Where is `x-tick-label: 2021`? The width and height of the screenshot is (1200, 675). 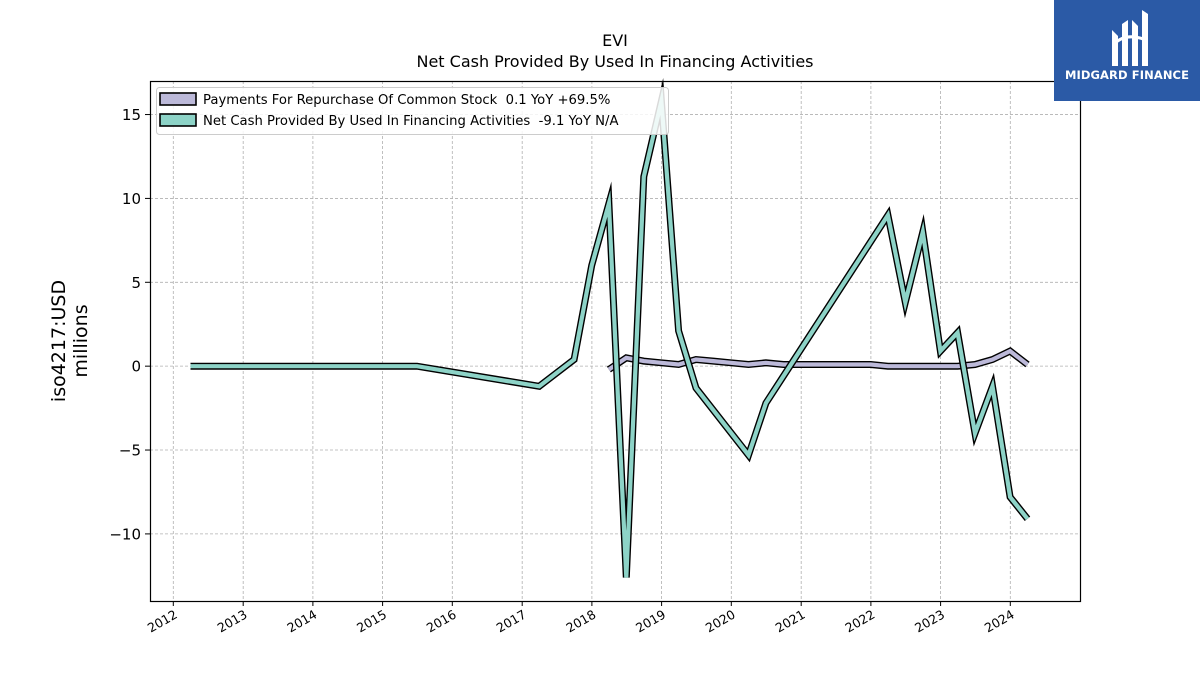
x-tick-label: 2021 is located at coordinates (790, 621).